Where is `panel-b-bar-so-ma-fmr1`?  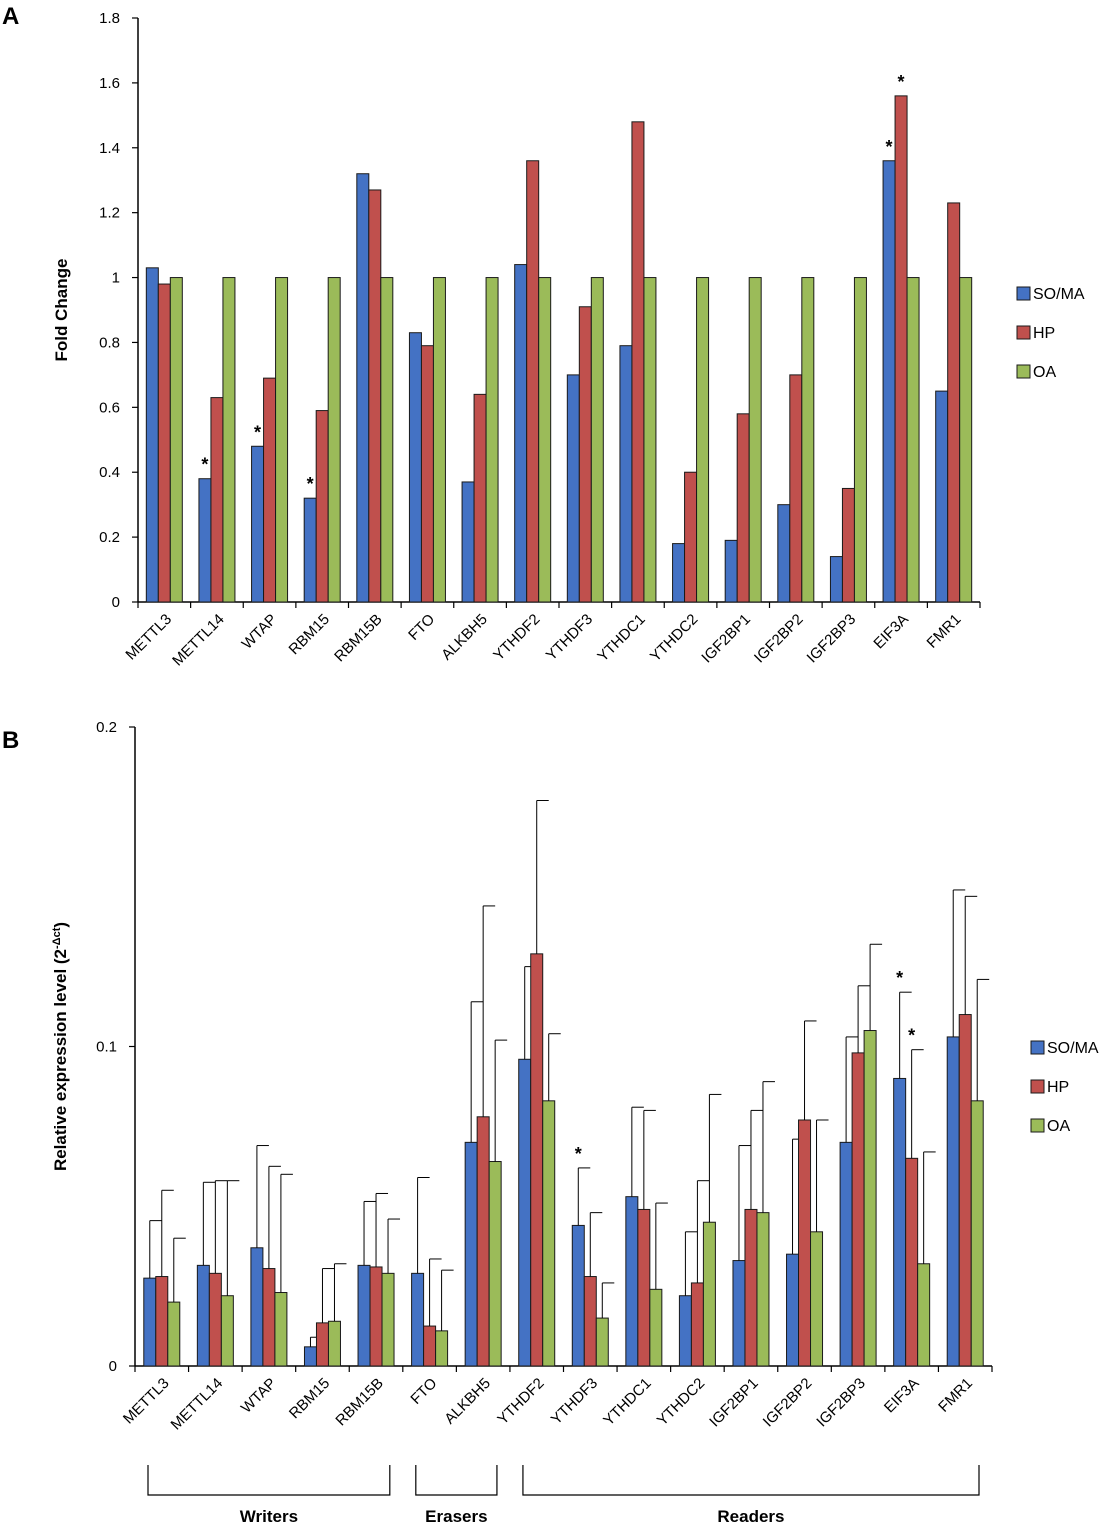
panel-b-bar-so-ma-fmr1 is located at coordinates (953, 1201).